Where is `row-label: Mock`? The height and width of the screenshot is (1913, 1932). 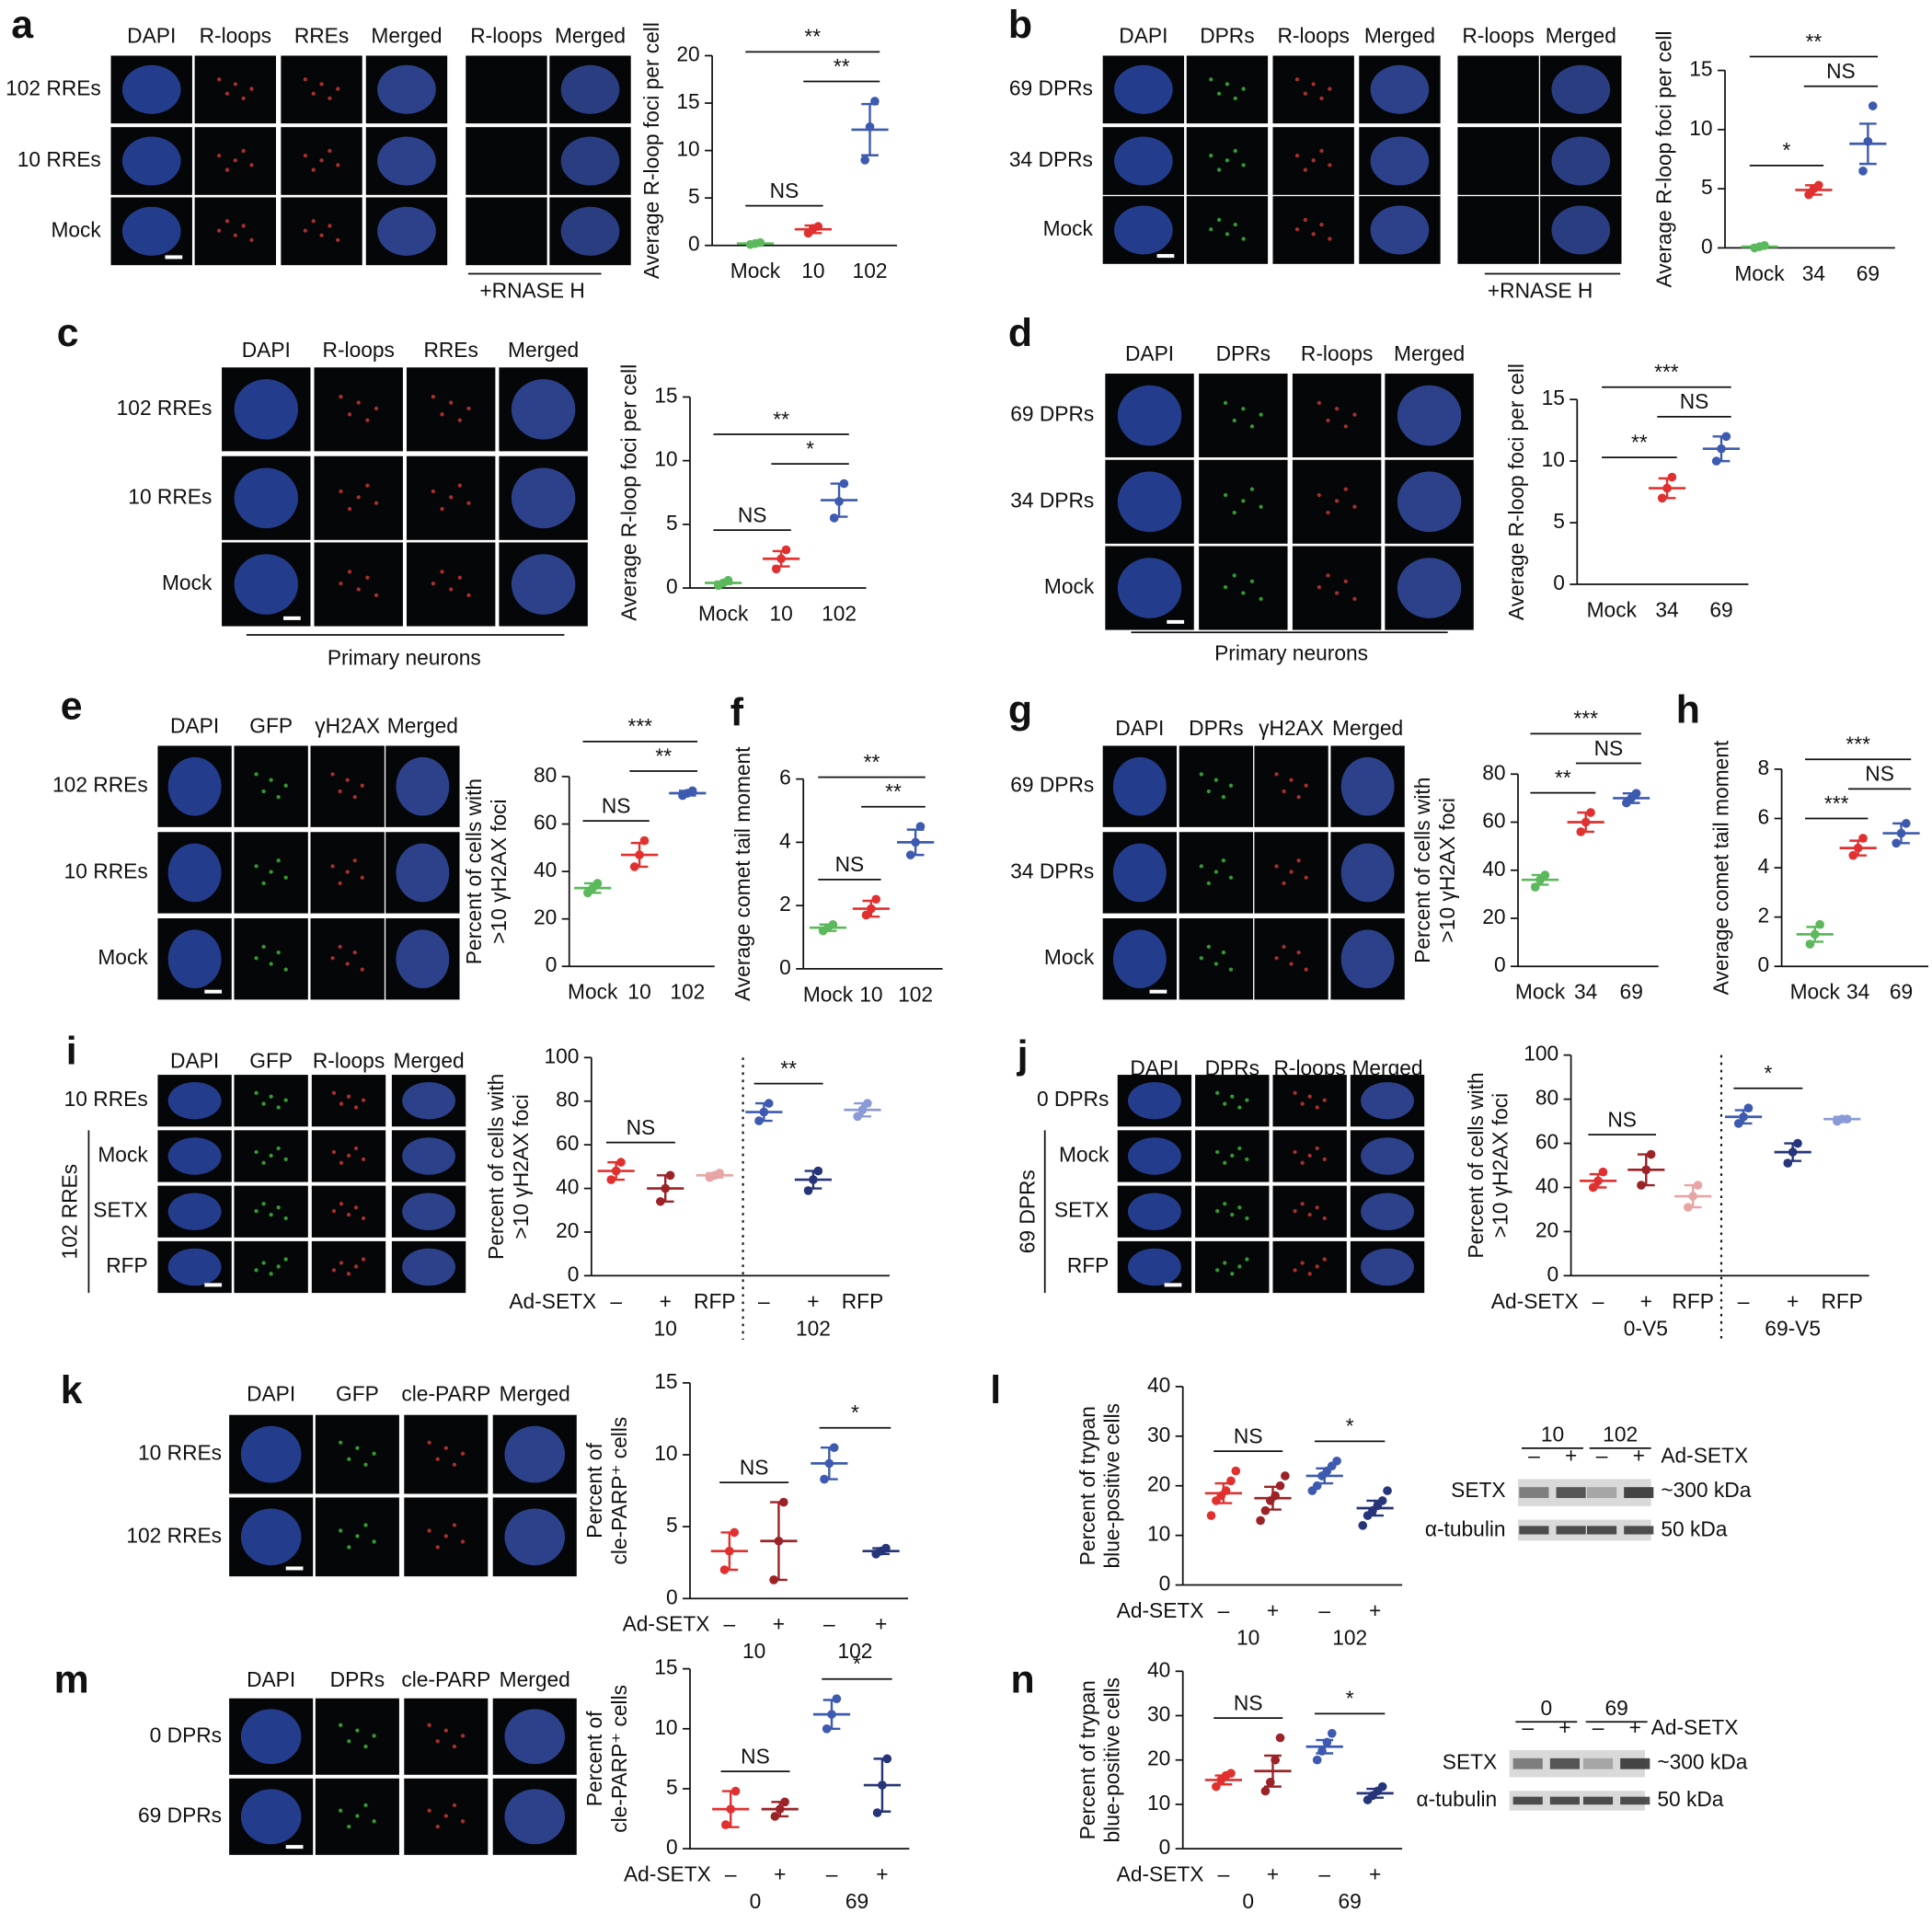
row-label: Mock is located at coordinates (187, 582).